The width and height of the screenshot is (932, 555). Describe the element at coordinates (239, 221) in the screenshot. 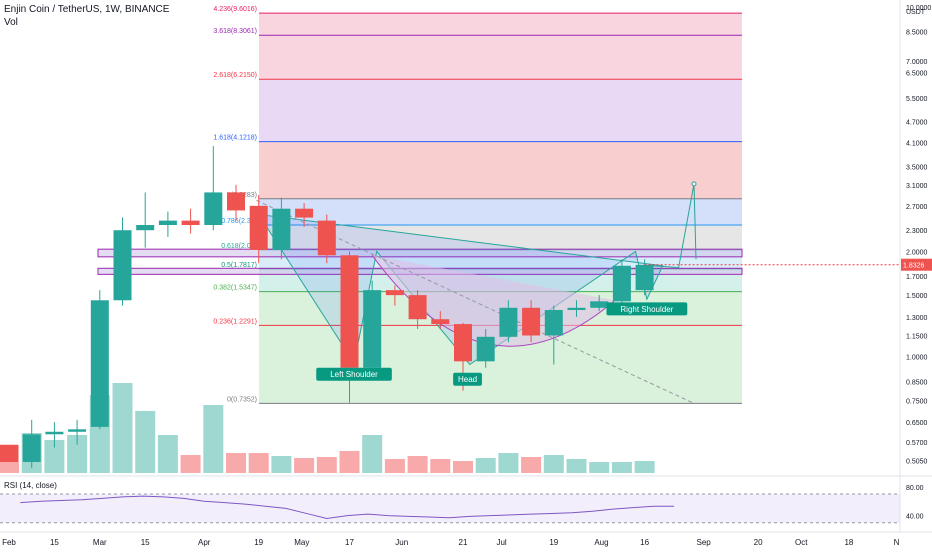

I see `fib-level-label: 0.786(2.38)` at that location.